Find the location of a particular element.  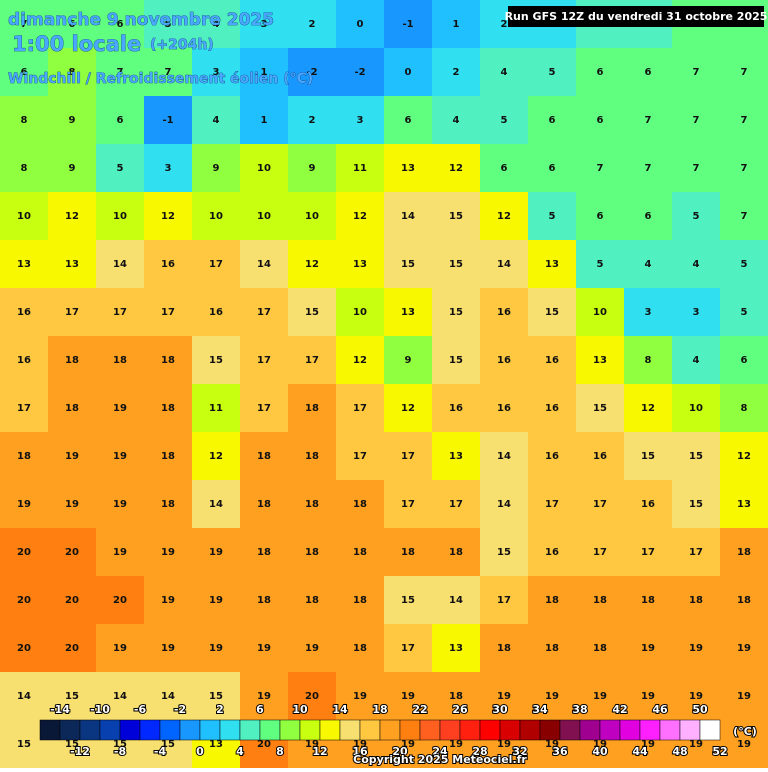

cell-value: 20 is located at coordinates (264, 744).